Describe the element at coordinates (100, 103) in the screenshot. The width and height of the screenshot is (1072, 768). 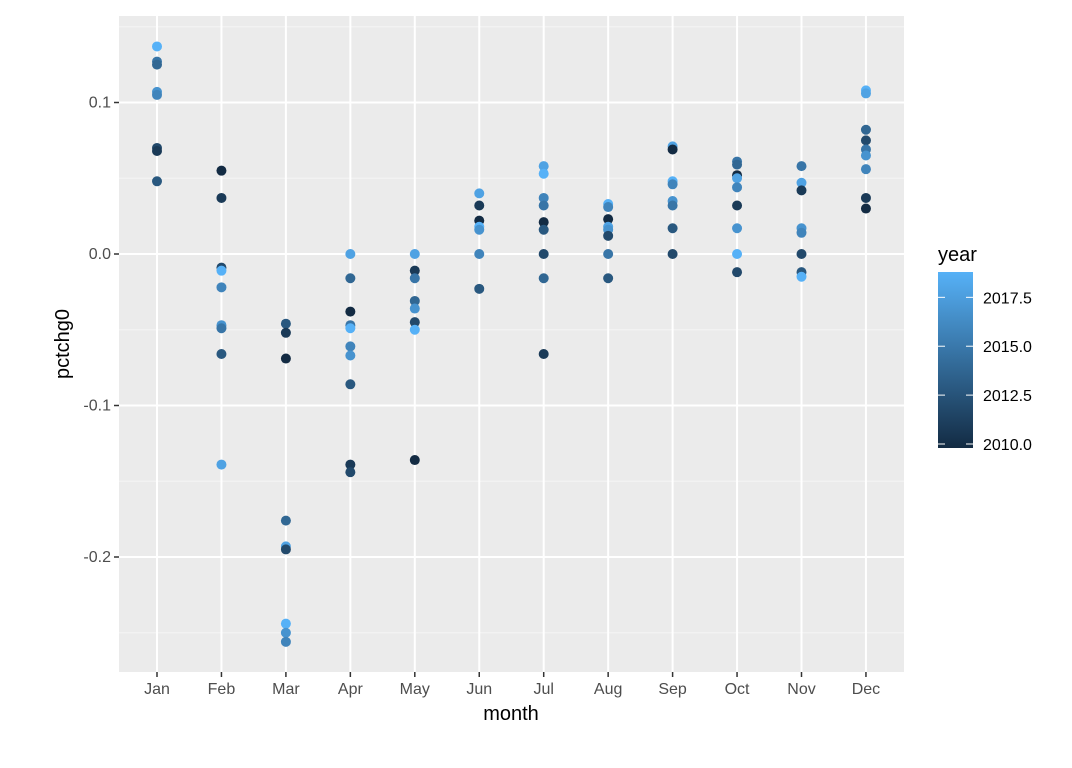
I see `y-tick-label: 0.1` at that location.